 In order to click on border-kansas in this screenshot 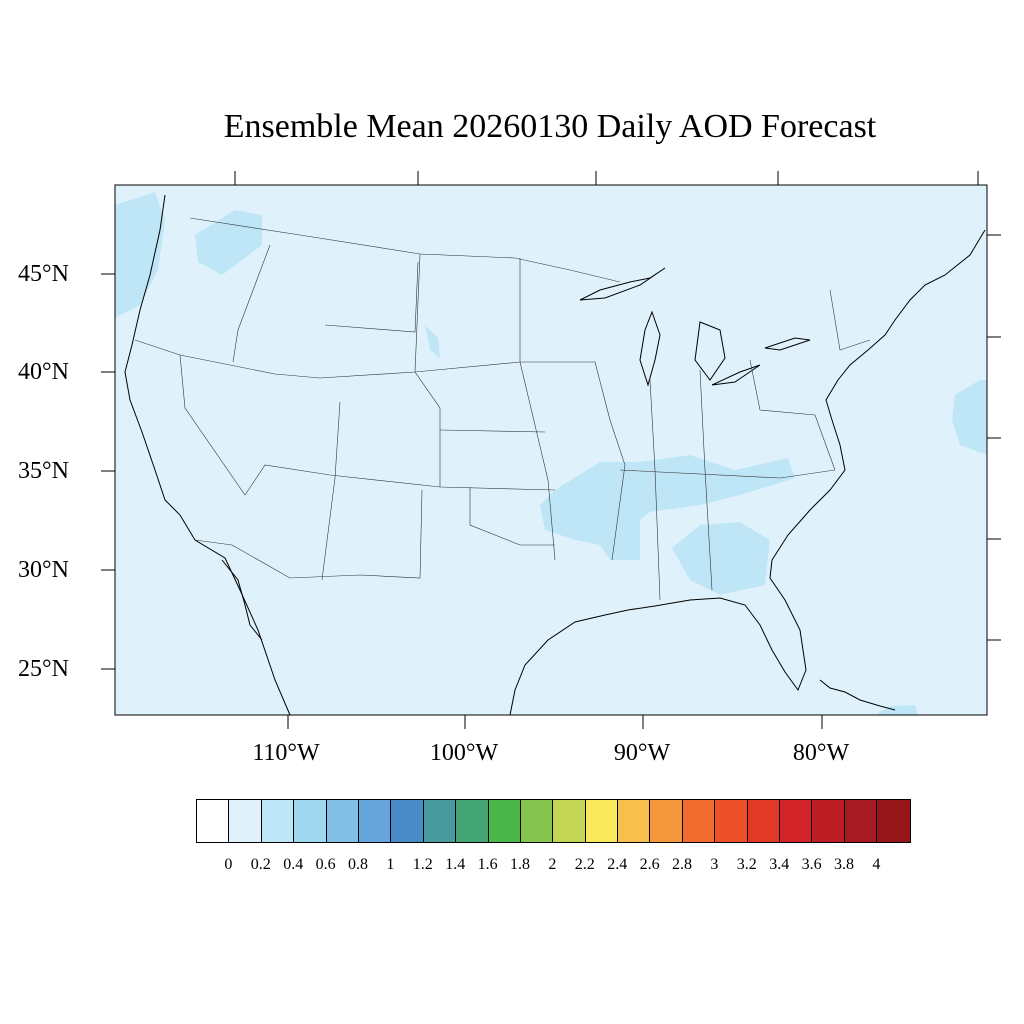, I will do `click(492, 431)`.